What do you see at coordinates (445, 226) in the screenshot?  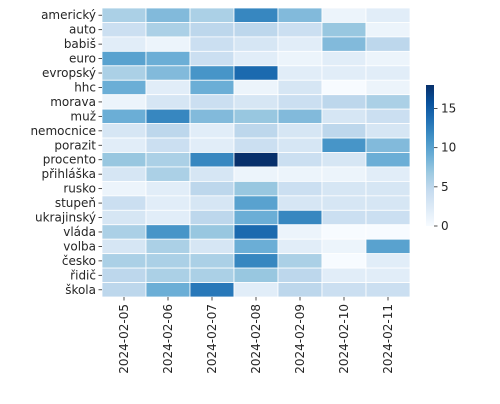 I see `colorbar-tick-label: 0` at bounding box center [445, 226].